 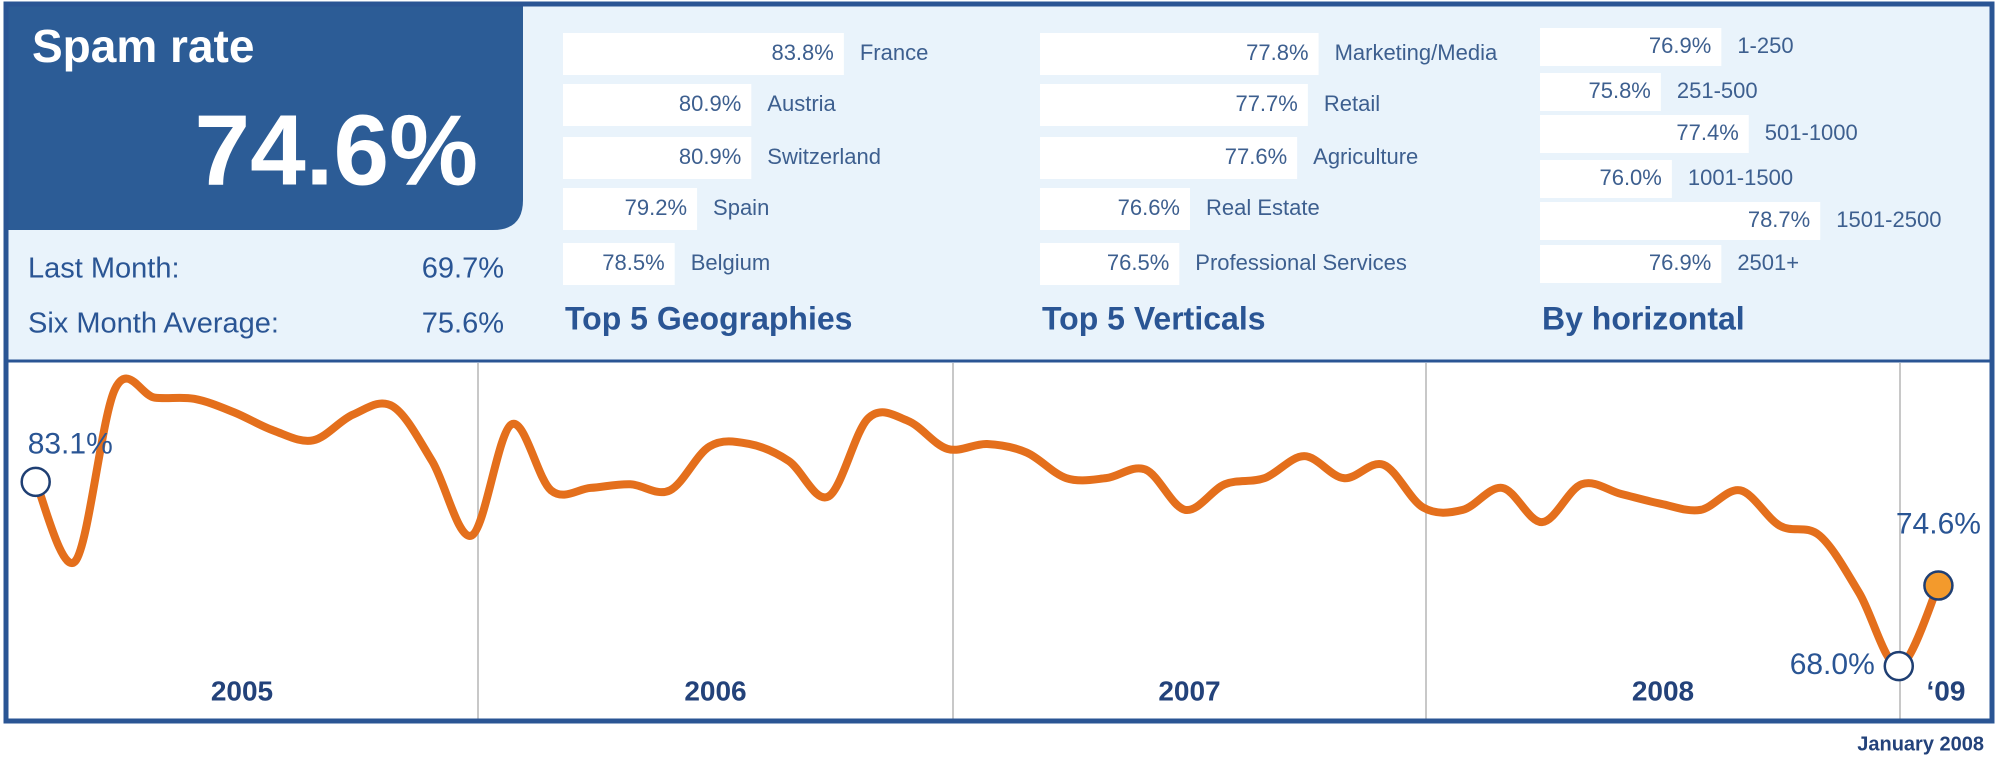 What do you see at coordinates (1740, 177) in the screenshot?
I see `category-label: 1001-1500` at bounding box center [1740, 177].